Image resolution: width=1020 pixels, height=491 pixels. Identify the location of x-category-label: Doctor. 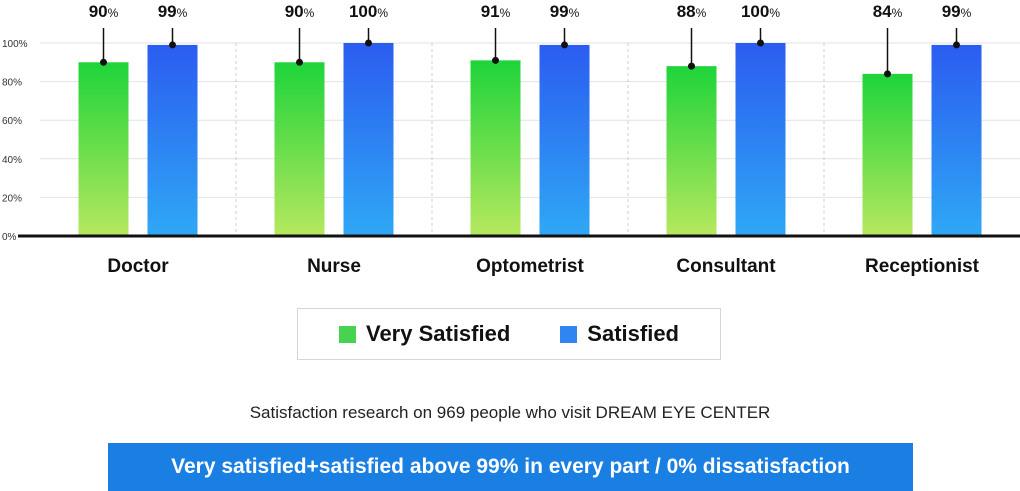
(138, 266).